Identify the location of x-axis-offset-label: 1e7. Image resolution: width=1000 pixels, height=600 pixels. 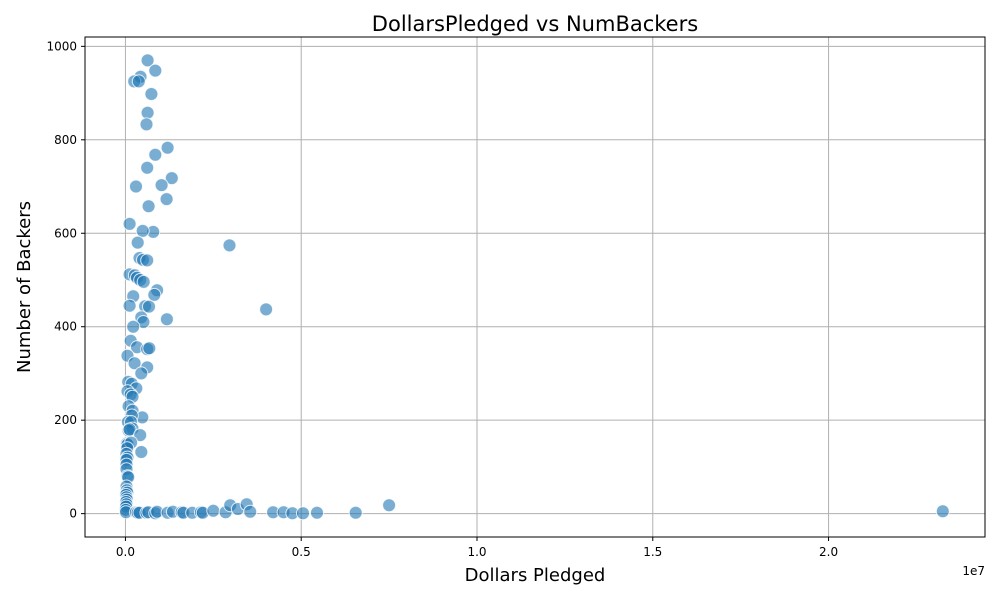
(973, 571).